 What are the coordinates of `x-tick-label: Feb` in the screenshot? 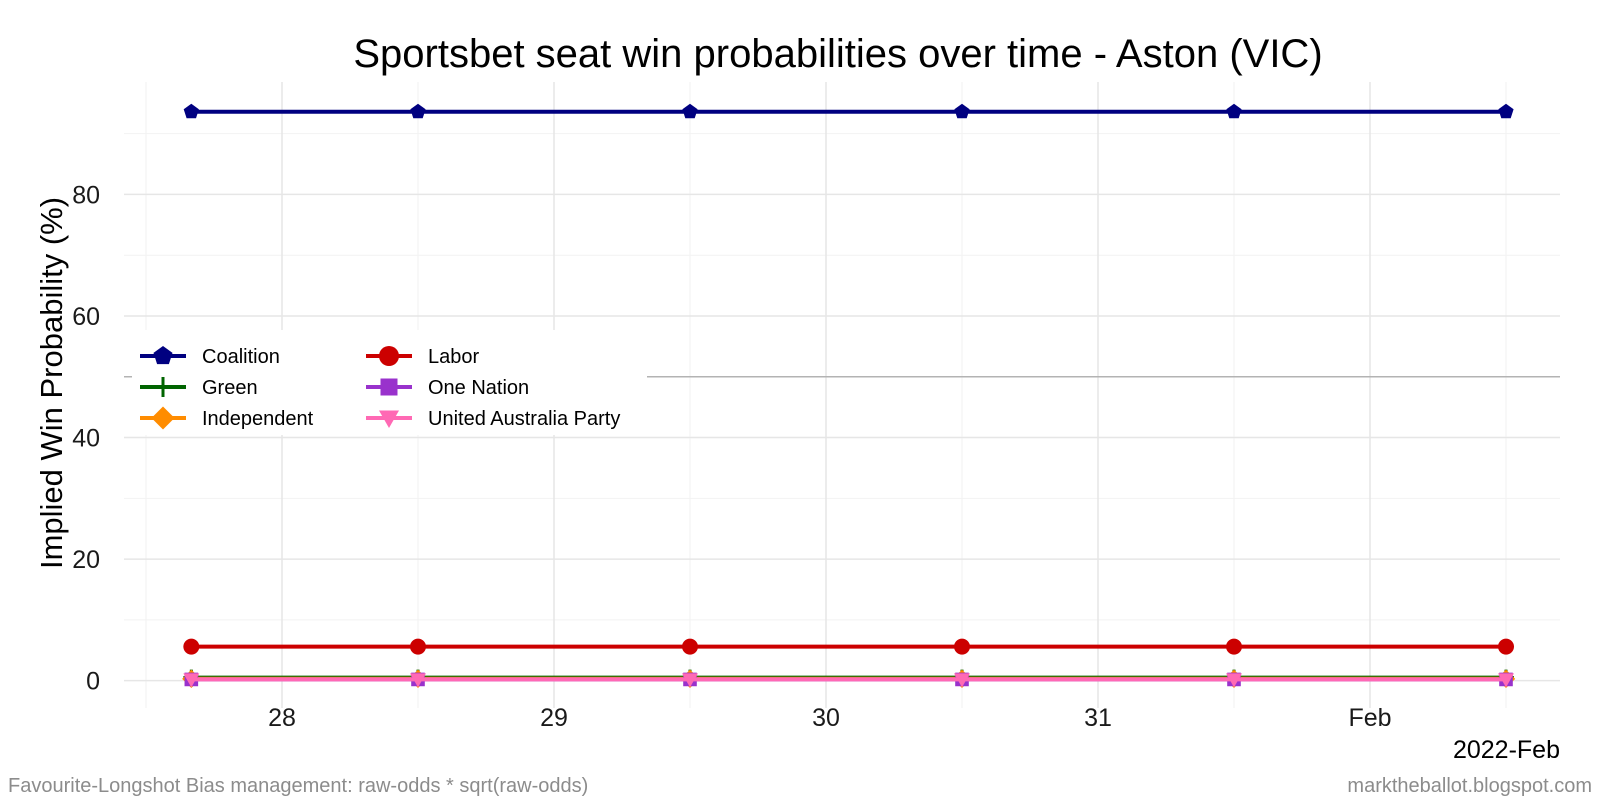 It's located at (1369, 718).